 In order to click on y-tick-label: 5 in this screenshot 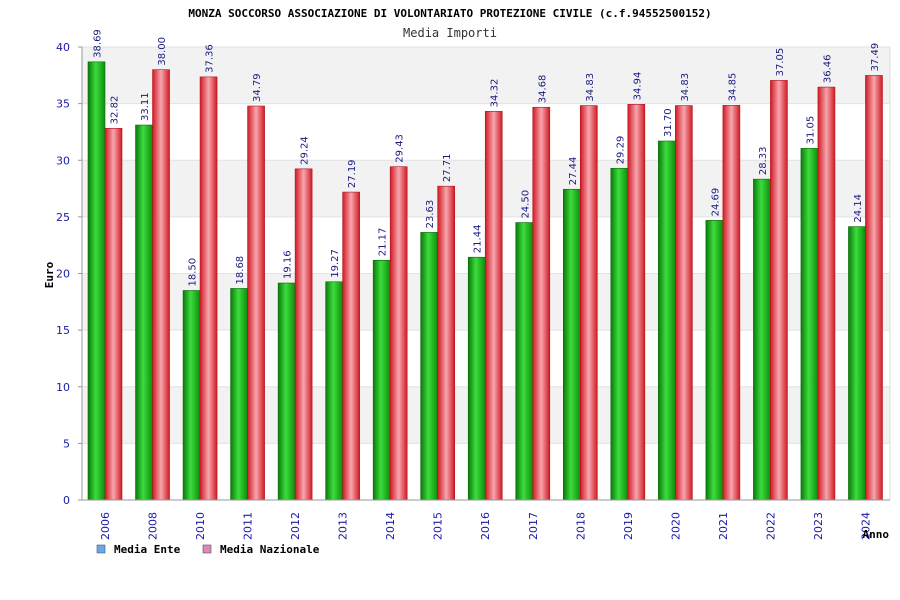, I will do `click(66, 443)`.